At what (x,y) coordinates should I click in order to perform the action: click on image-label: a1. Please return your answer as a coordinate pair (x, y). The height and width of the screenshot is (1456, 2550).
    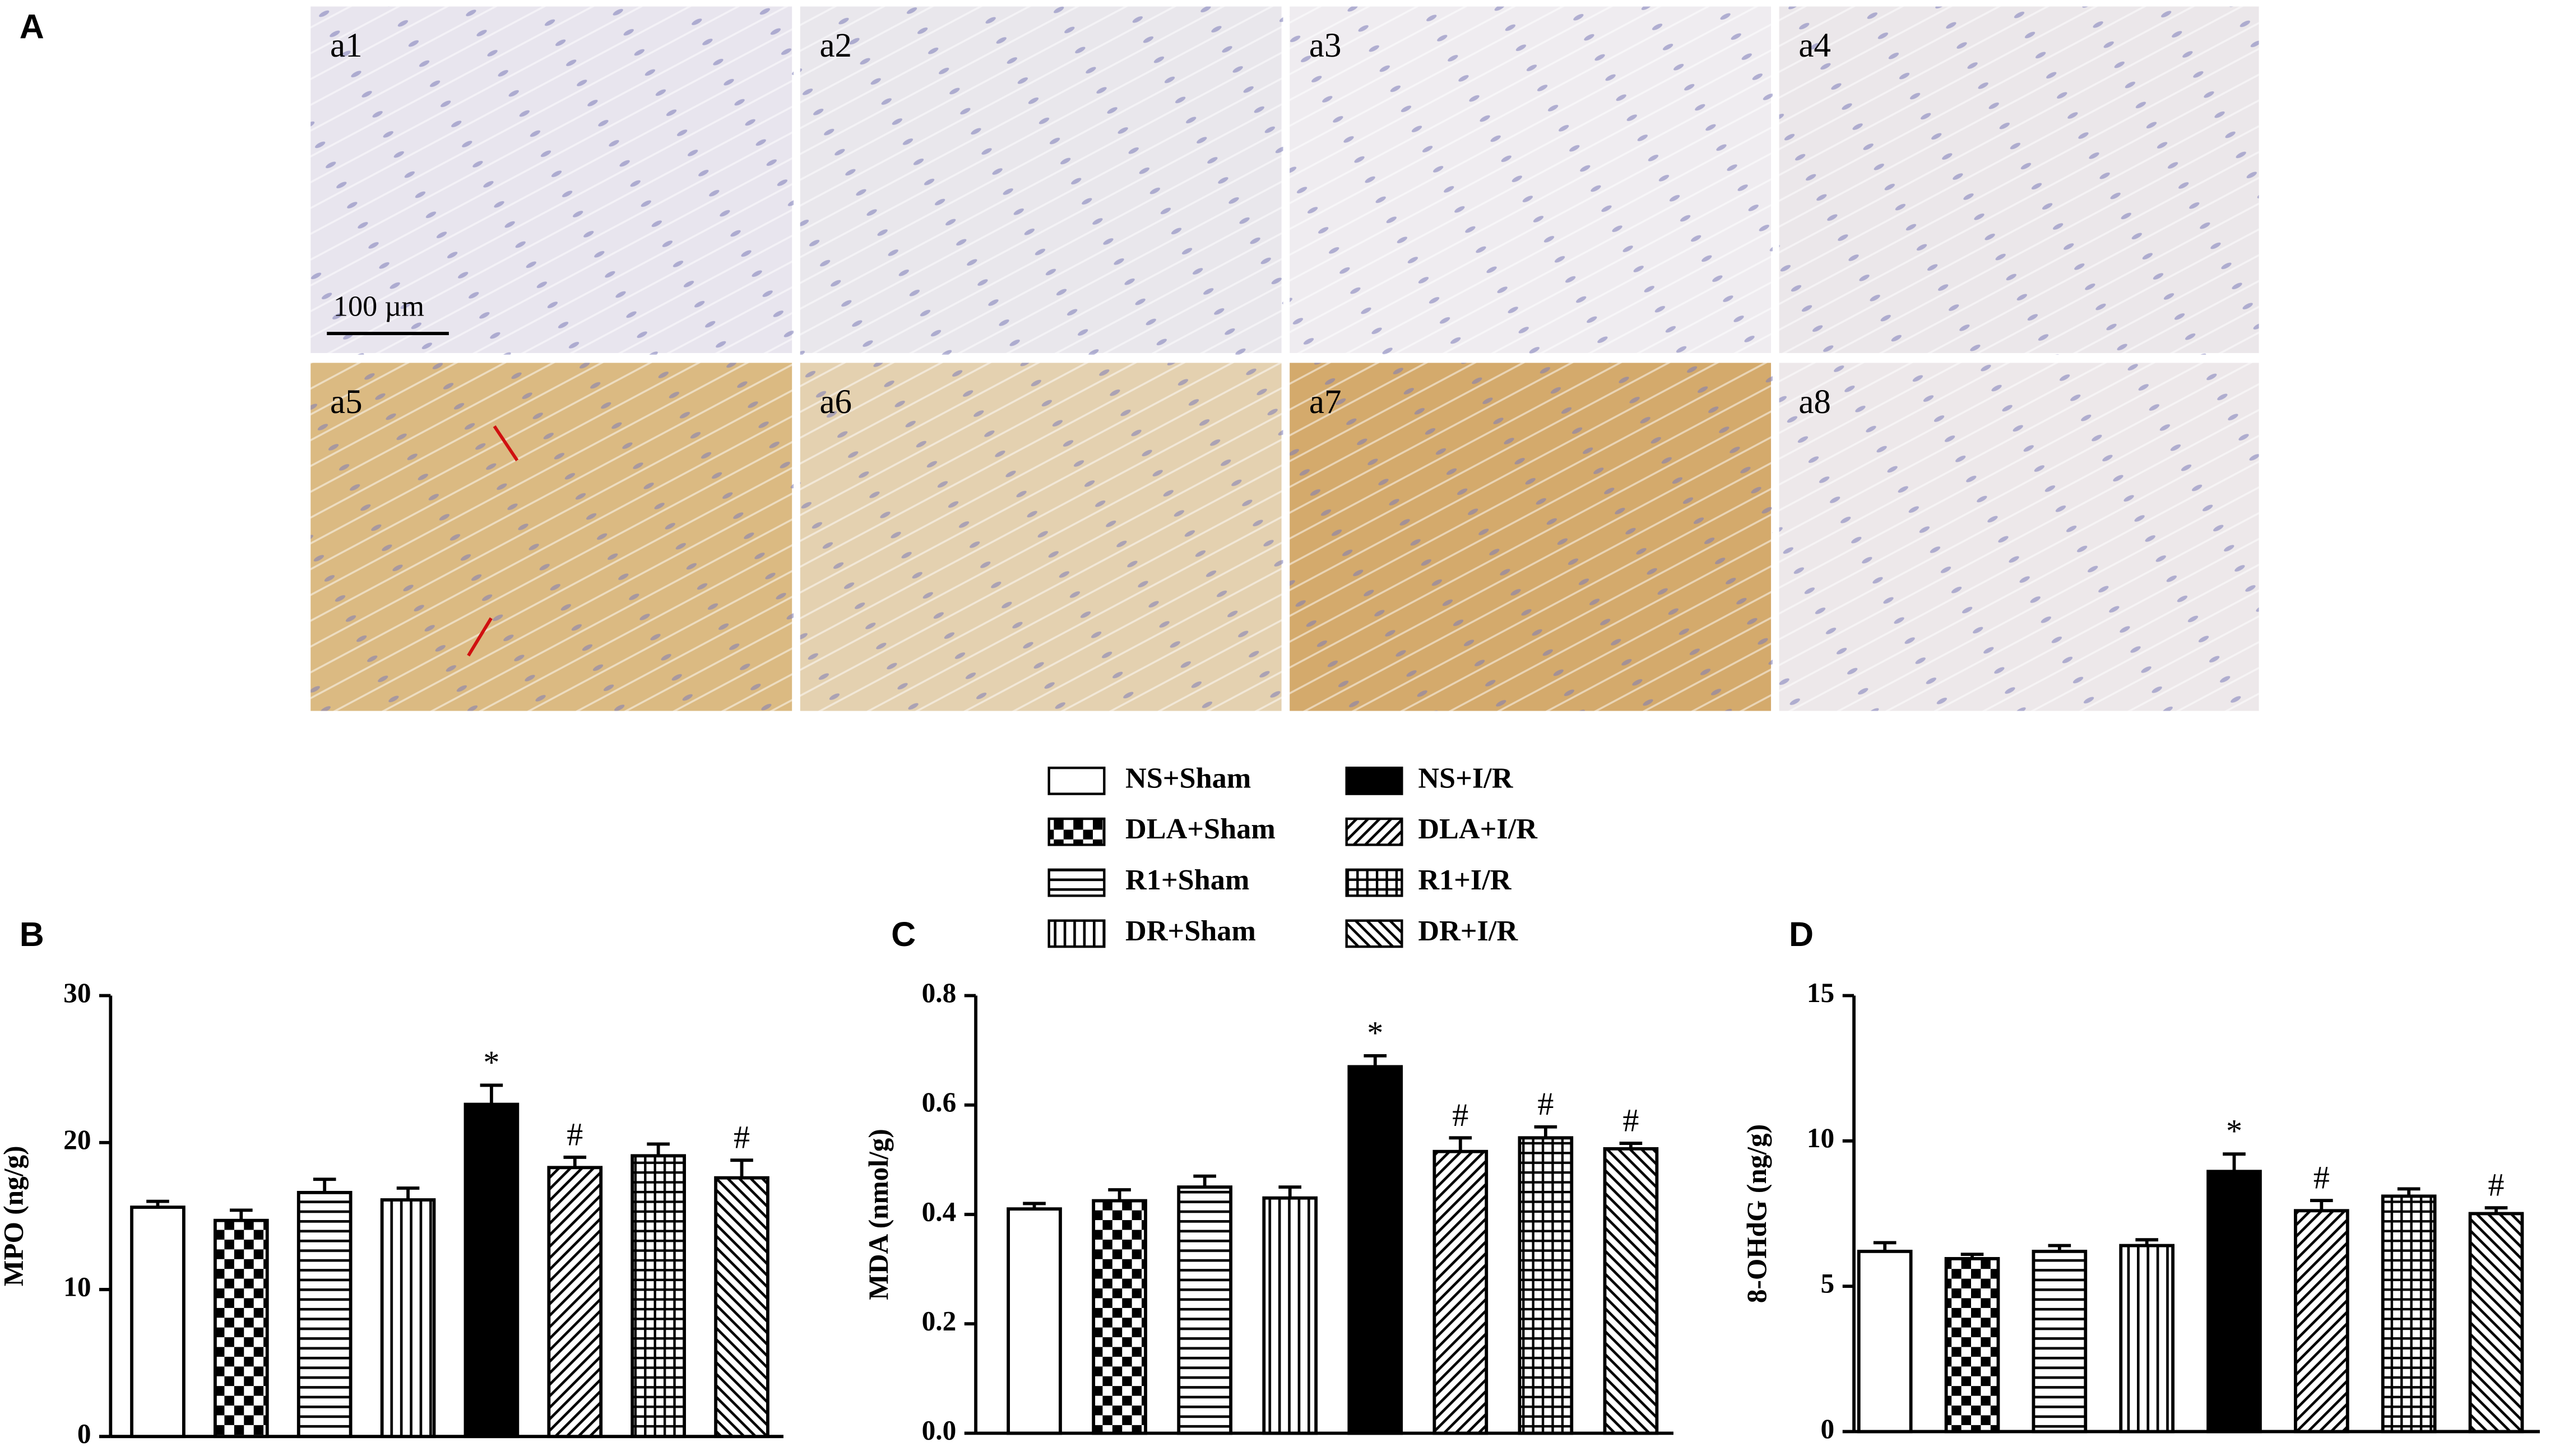
    Looking at the image, I should click on (346, 45).